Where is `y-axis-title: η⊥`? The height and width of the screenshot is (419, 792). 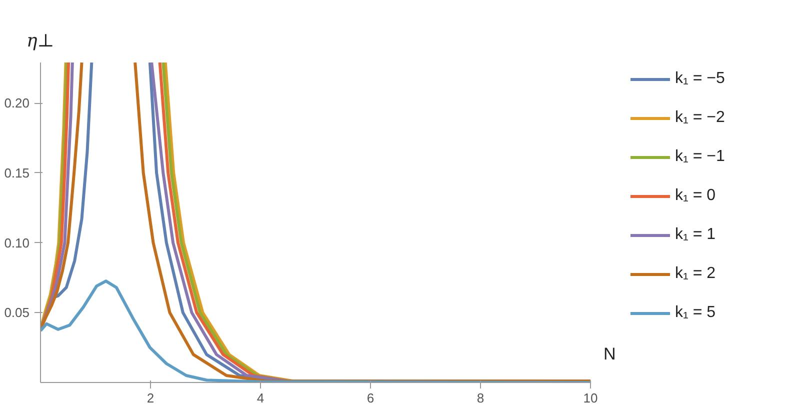 y-axis-title: η⊥ is located at coordinates (40, 41).